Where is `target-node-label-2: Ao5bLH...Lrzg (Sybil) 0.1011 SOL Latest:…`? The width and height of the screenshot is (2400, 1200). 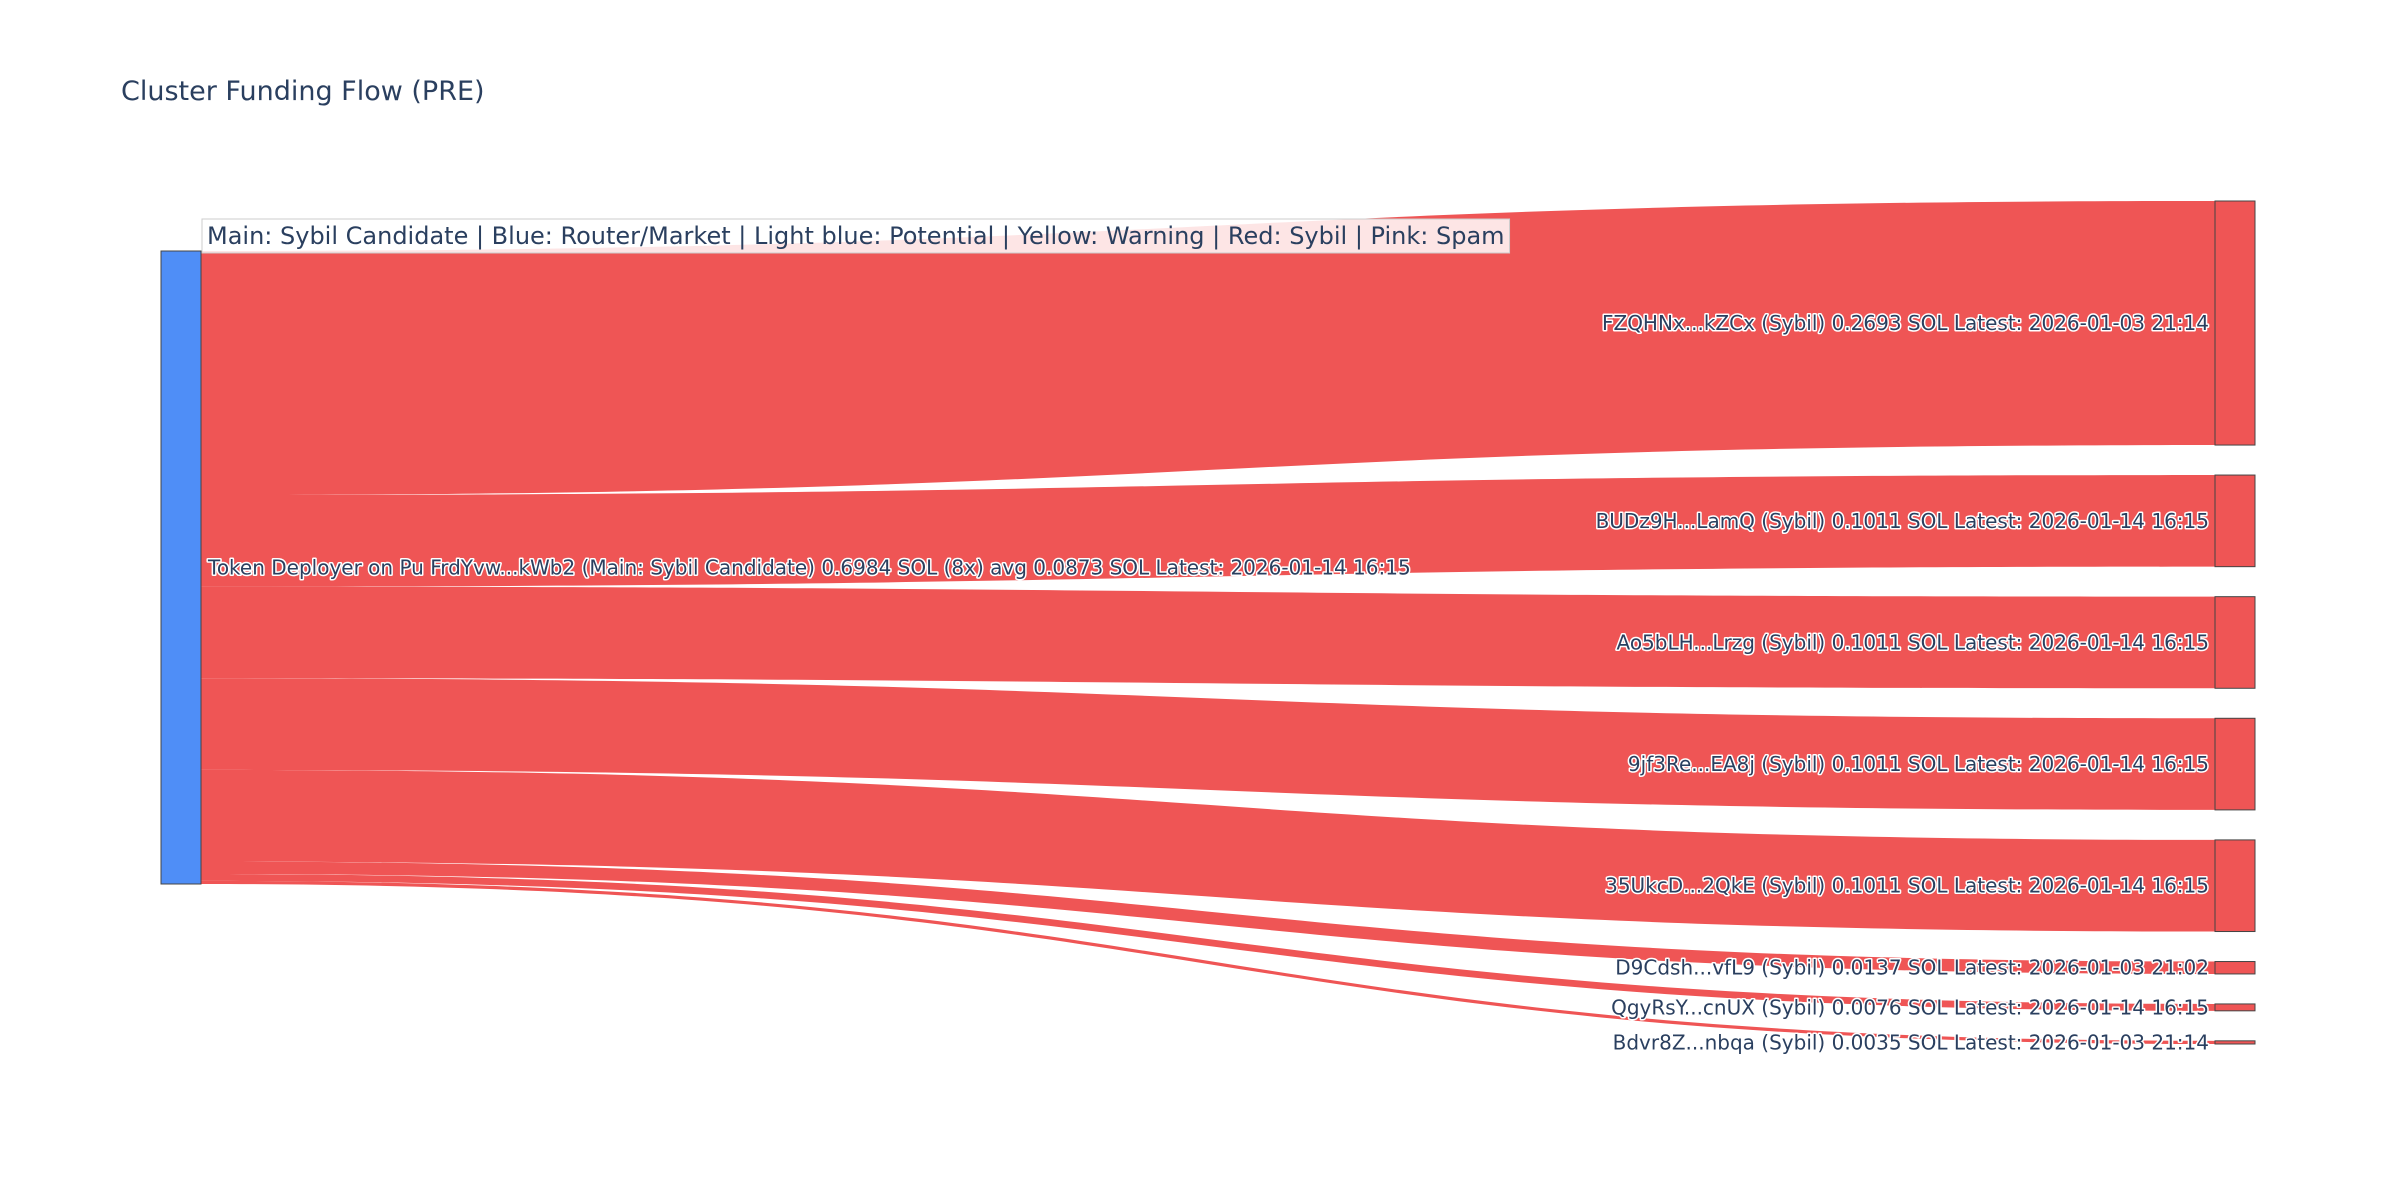 target-node-label-2: Ao5bLH...Lrzg (Sybil) 0.1011 SOL Latest:… is located at coordinates (1912, 642).